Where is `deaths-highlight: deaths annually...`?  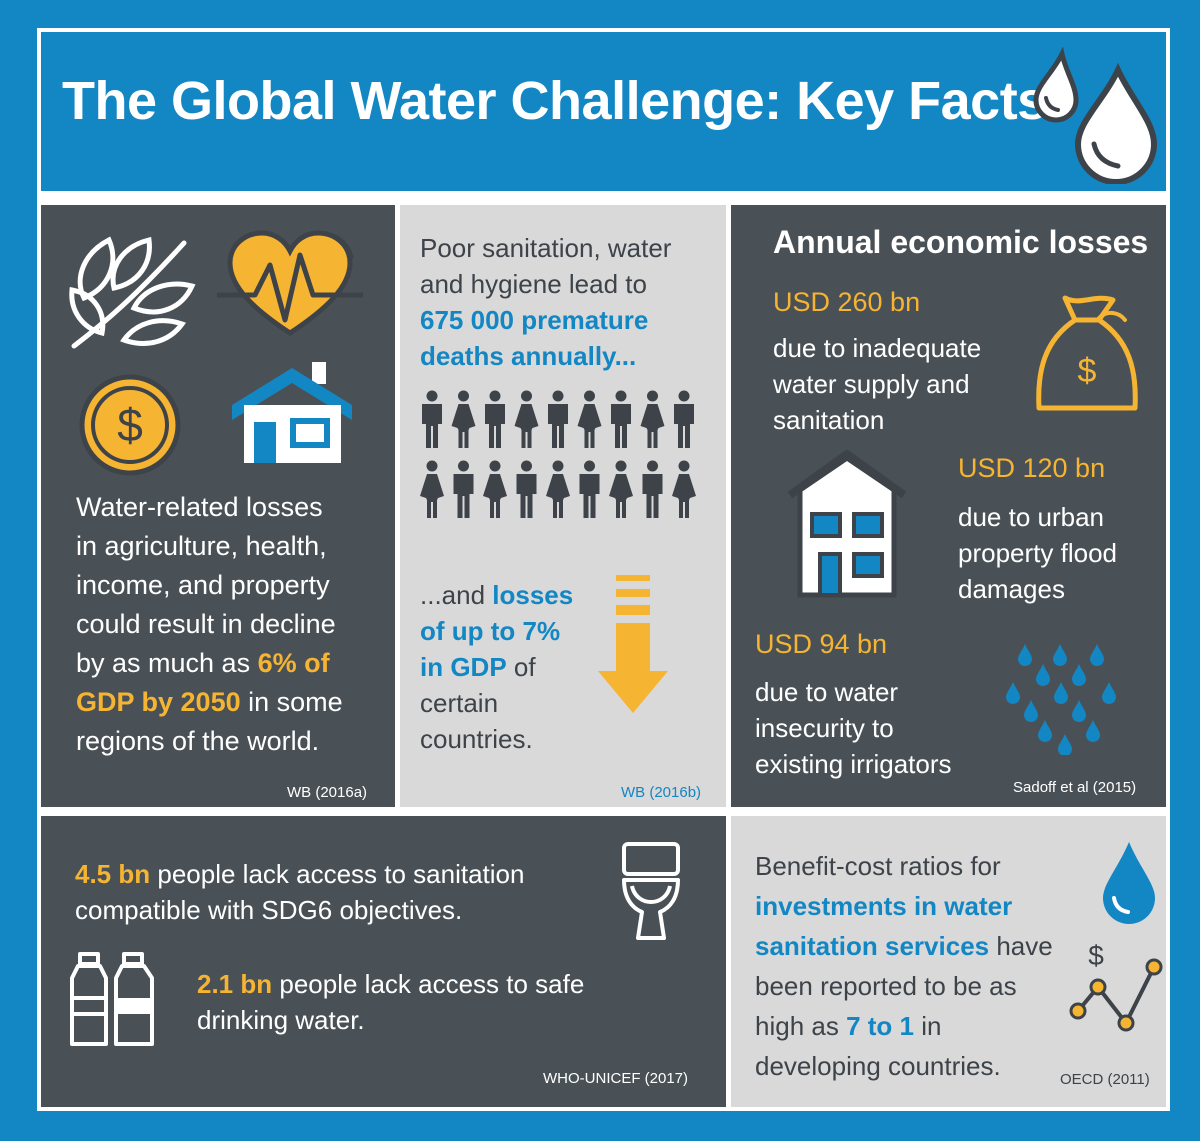 deaths-highlight: deaths annually... is located at coordinates (528, 356).